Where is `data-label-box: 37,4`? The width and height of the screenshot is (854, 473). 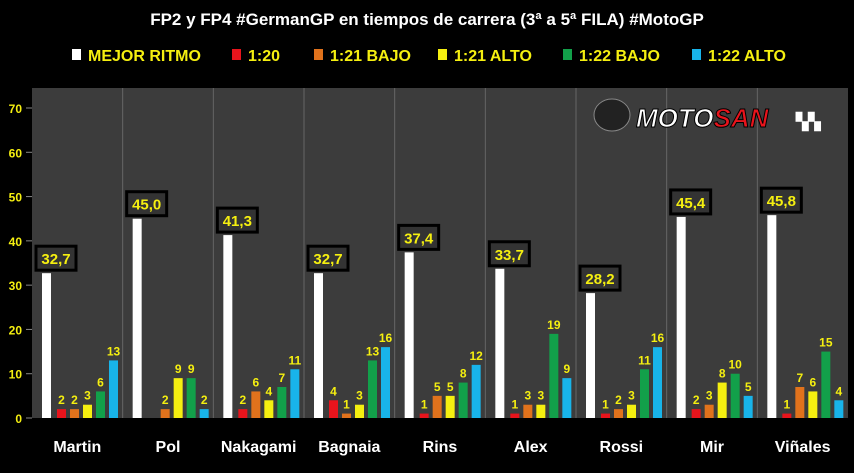 data-label-box: 37,4 is located at coordinates (419, 237).